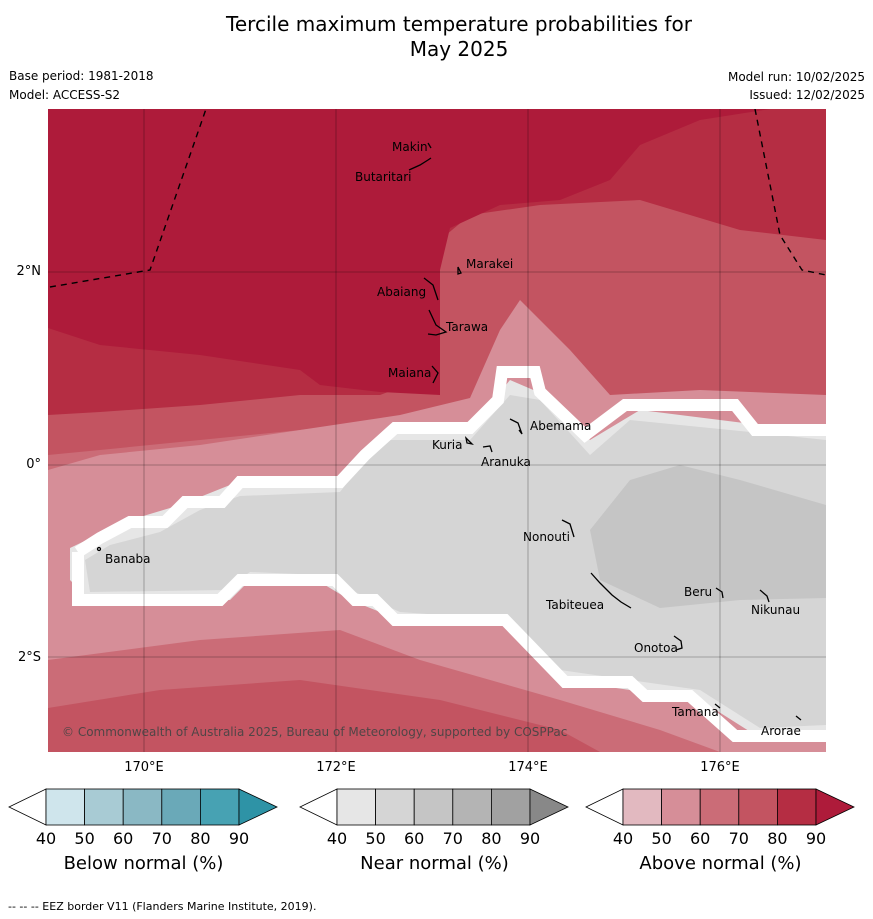 The width and height of the screenshot is (873, 919). I want to click on place-label-kuria: Kuria, so click(447, 445).